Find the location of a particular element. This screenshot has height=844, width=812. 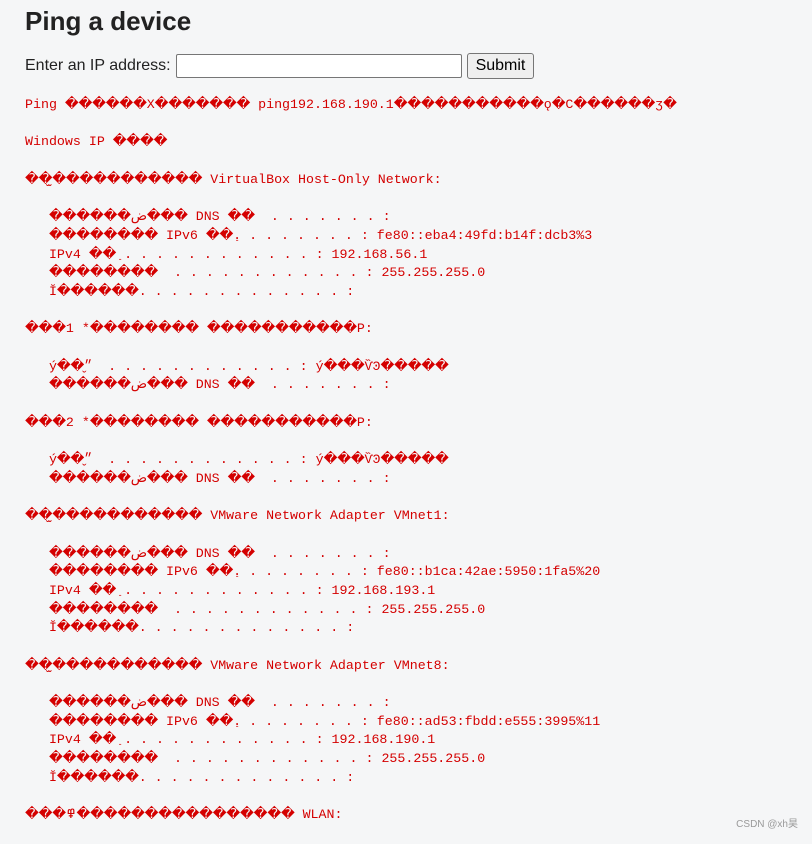

output-block: ���2 *�������� �����������Ρ: is located at coordinates (351, 423).